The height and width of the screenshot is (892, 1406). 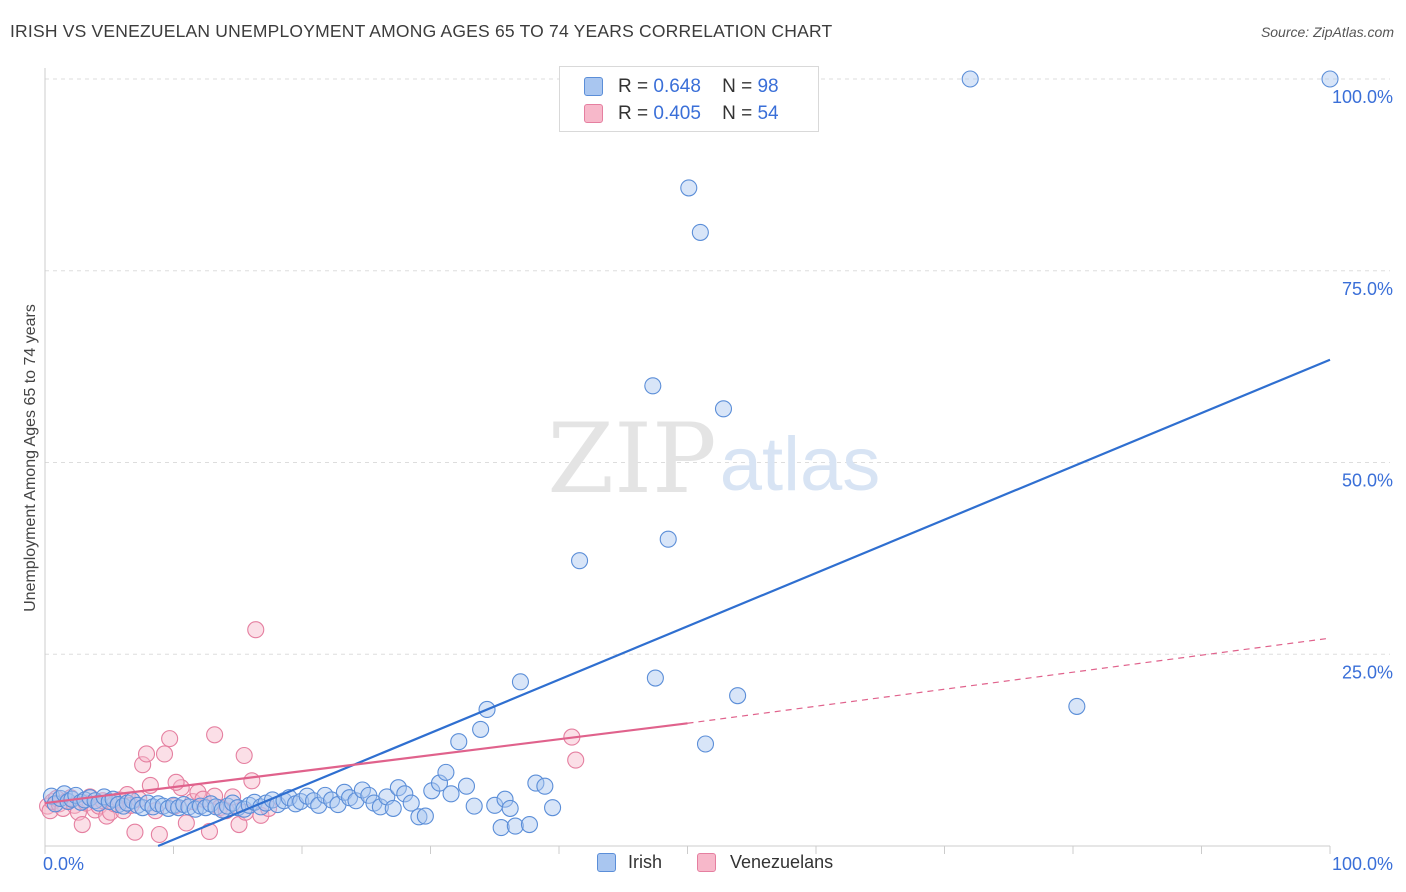 What do you see at coordinates (366, 763) in the screenshot?
I see `venezuelans-trend-line` at bounding box center [366, 763].